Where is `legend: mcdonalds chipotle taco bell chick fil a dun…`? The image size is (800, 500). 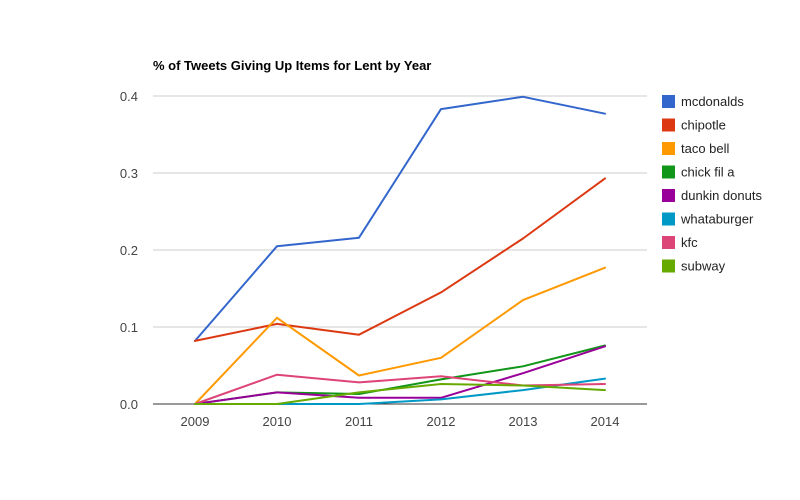 legend: mcdonalds chipotle taco bell chick fil a dun… is located at coordinates (712, 184).